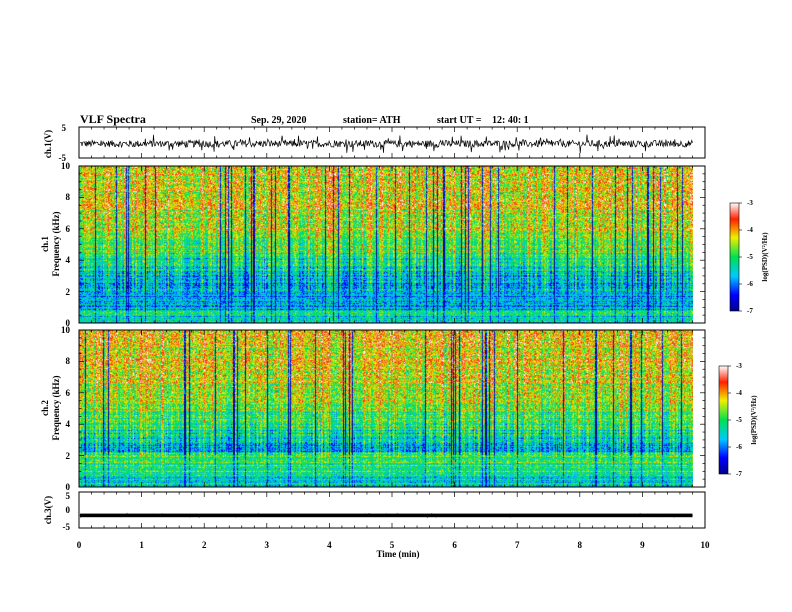 The height and width of the screenshot is (612, 792). I want to click on ch1-spectrogram-ytick-labels: 0 2 4 6 8 10, so click(66, 244).